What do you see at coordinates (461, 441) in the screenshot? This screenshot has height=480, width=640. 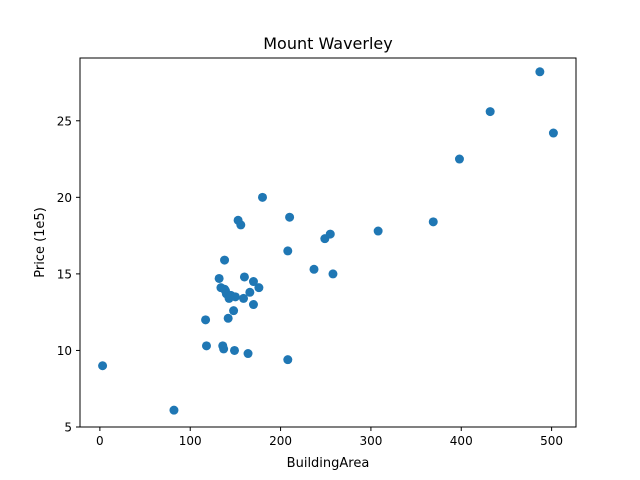 I see `x-tick-label: 400` at bounding box center [461, 441].